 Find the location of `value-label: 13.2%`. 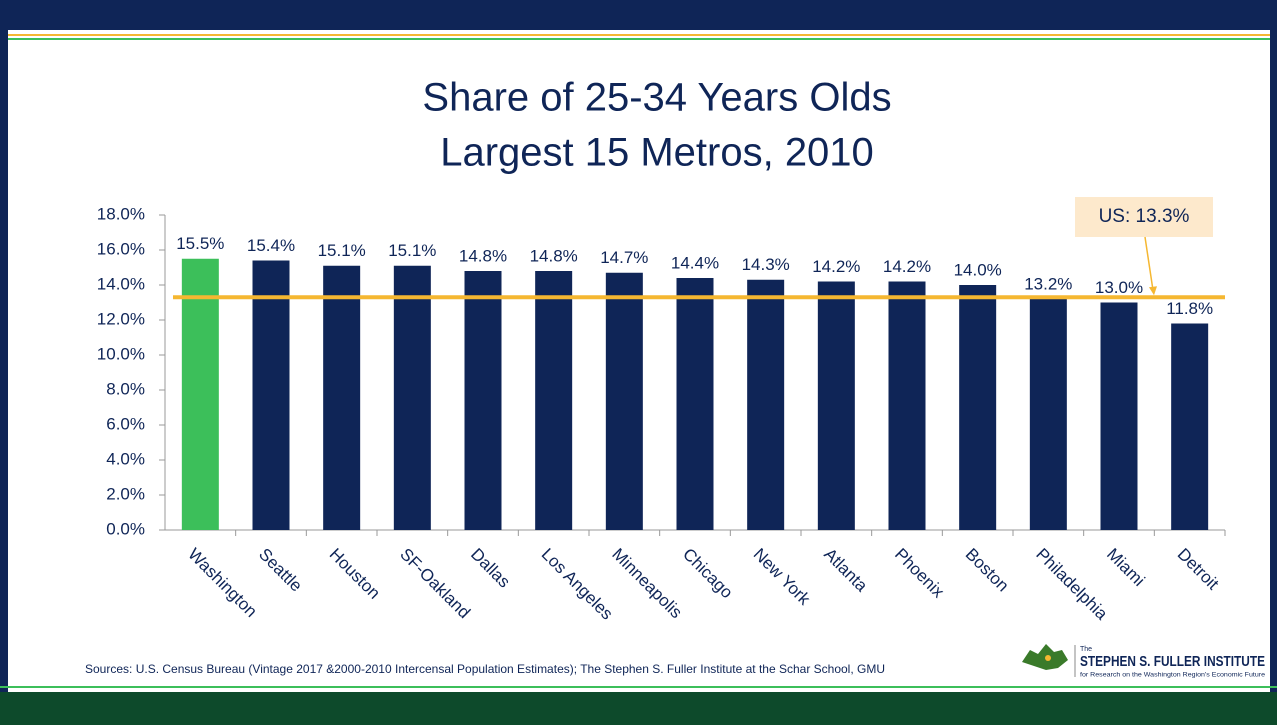

value-label: 13.2% is located at coordinates (1048, 283).